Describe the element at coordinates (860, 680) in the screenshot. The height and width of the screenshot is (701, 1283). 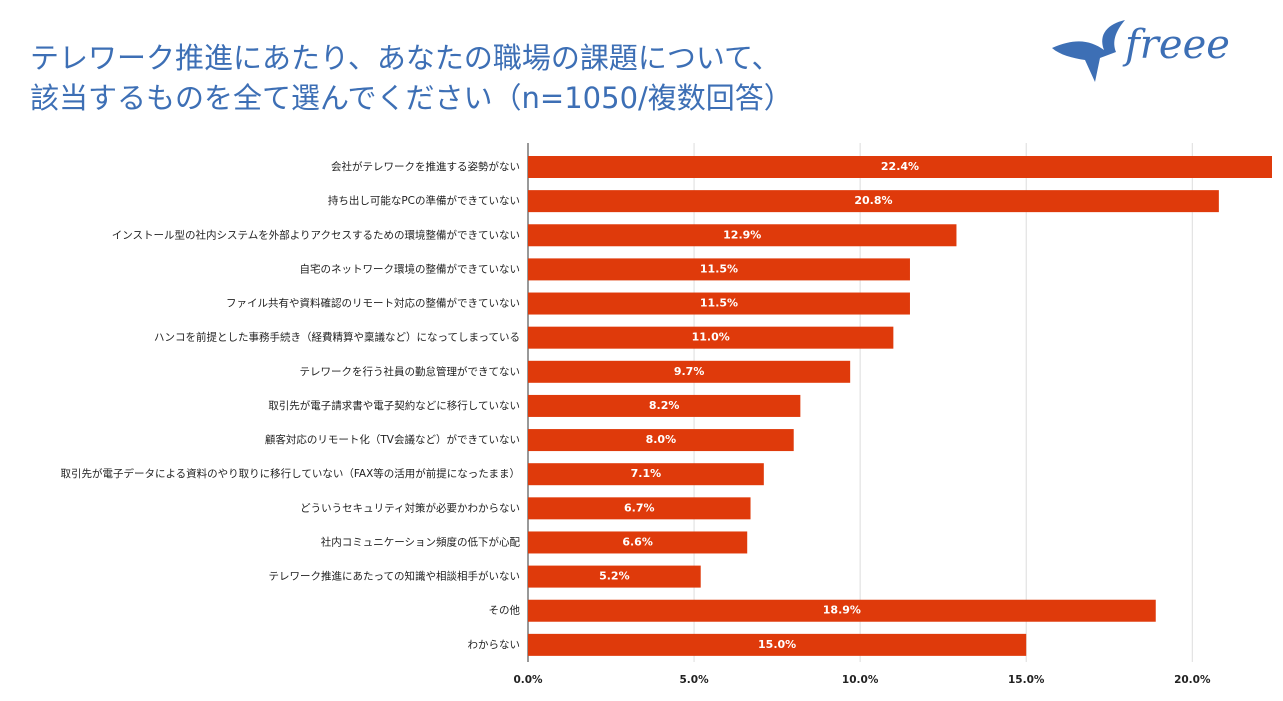
I see `x-tick-label: 10.0%` at that location.